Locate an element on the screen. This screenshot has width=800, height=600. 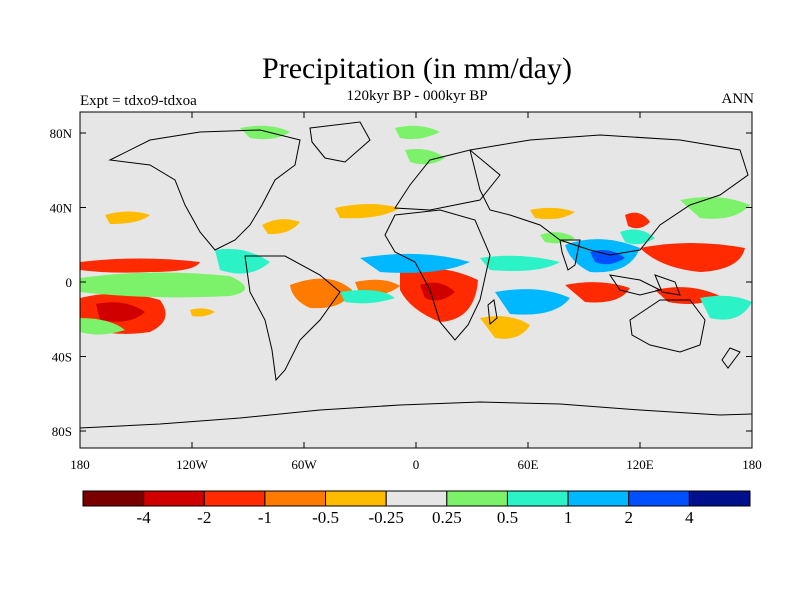
colorbar-label: 0.5 is located at coordinates (507, 517).